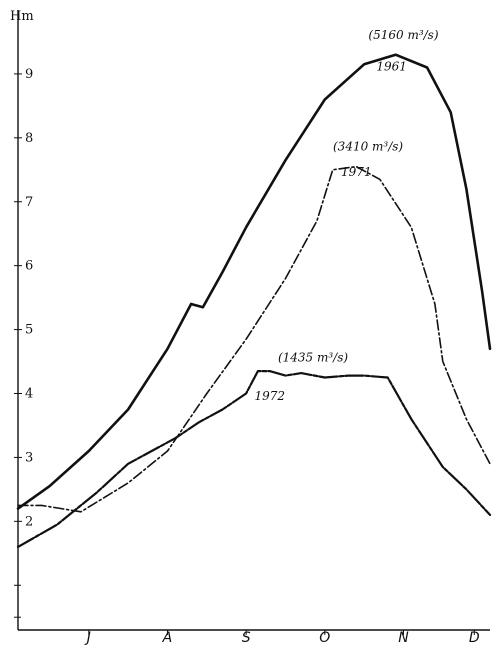  Describe the element at coordinates (391, 67) in the screenshot. I see `annotation-label: 1961` at that location.